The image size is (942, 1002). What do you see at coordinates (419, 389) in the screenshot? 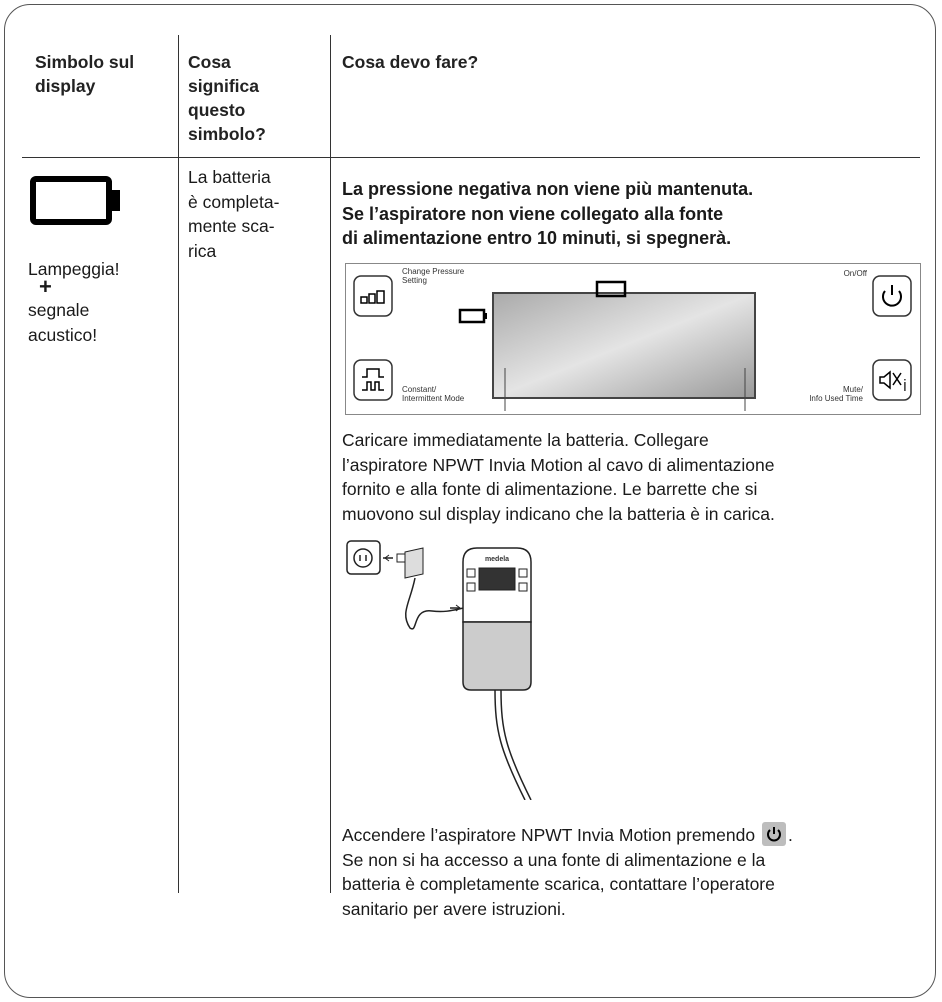
I see `text-line: Constant/` at bounding box center [419, 389].